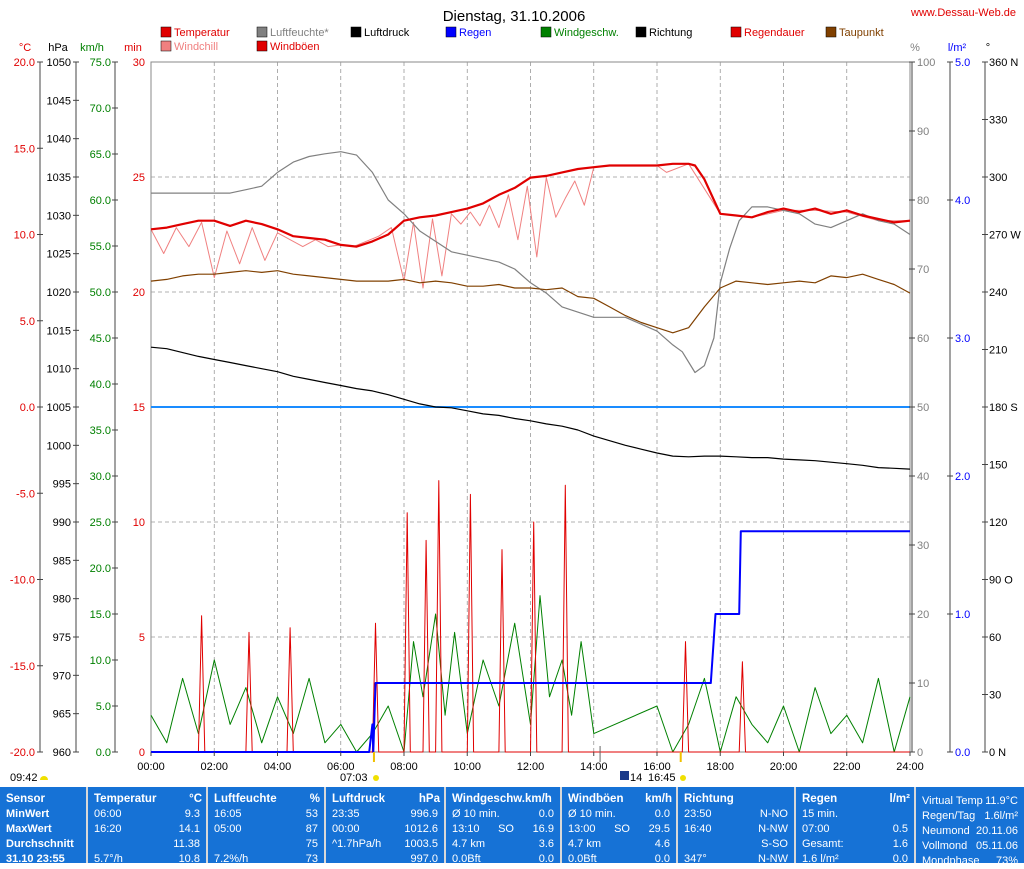  What do you see at coordinates (100, 477) in the screenshot?
I see `tick-label: 30.0` at bounding box center [100, 477].